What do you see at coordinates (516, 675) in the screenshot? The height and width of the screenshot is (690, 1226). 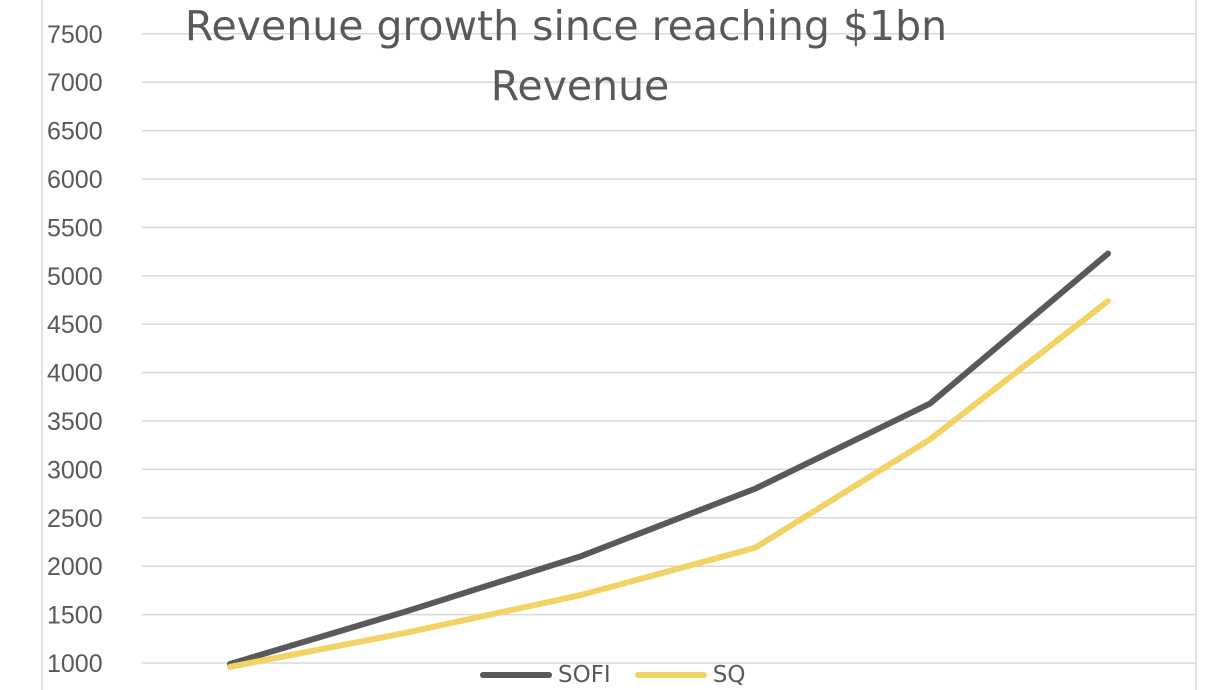 I see `legend-swatch-sofi` at bounding box center [516, 675].